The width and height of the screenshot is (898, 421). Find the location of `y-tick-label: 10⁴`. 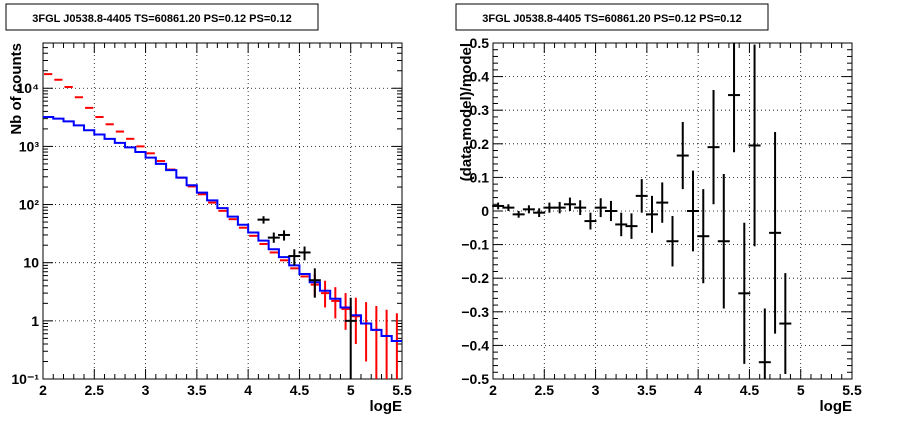

y-tick-label: 10⁴ is located at coordinates (28, 88).